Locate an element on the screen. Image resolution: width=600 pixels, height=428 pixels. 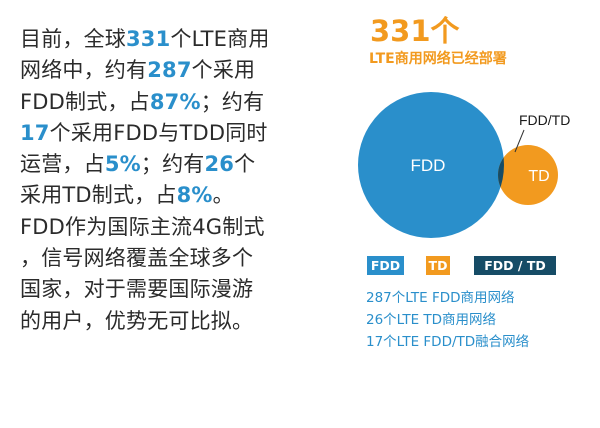
legend-td: TD is located at coordinates (438, 265).